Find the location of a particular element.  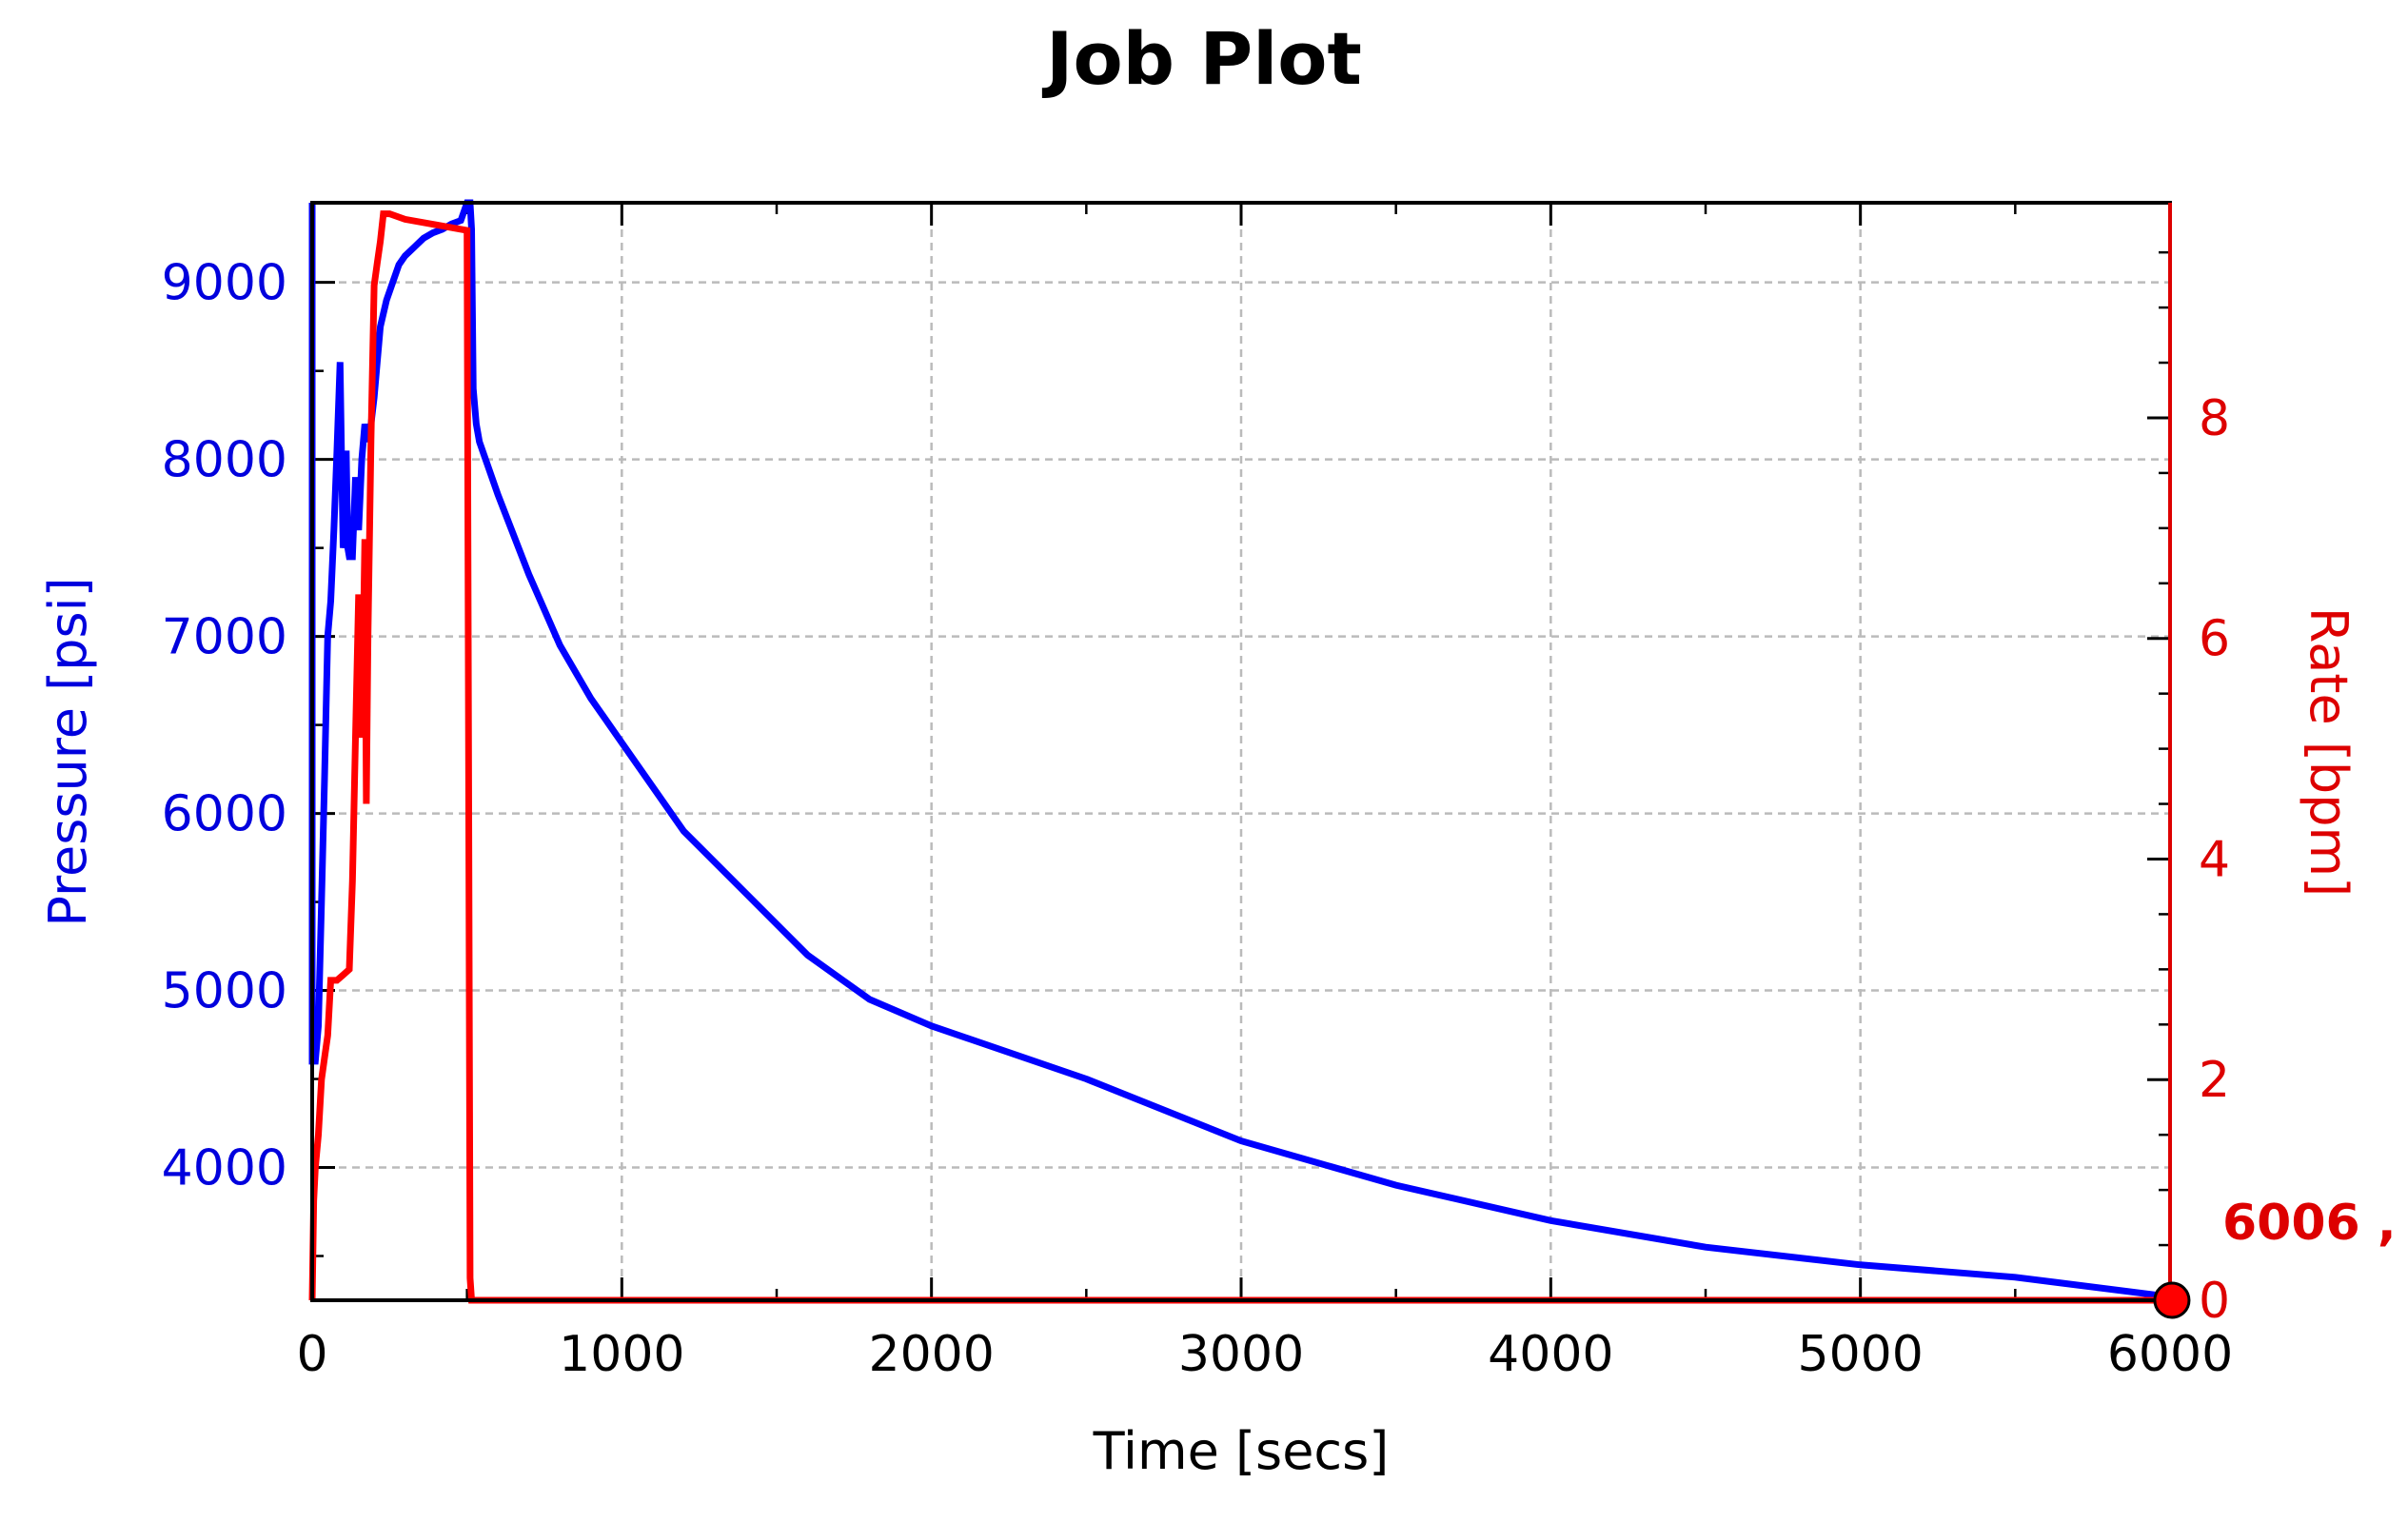

y-left-tick-label: 4000 is located at coordinates (224, 1169).